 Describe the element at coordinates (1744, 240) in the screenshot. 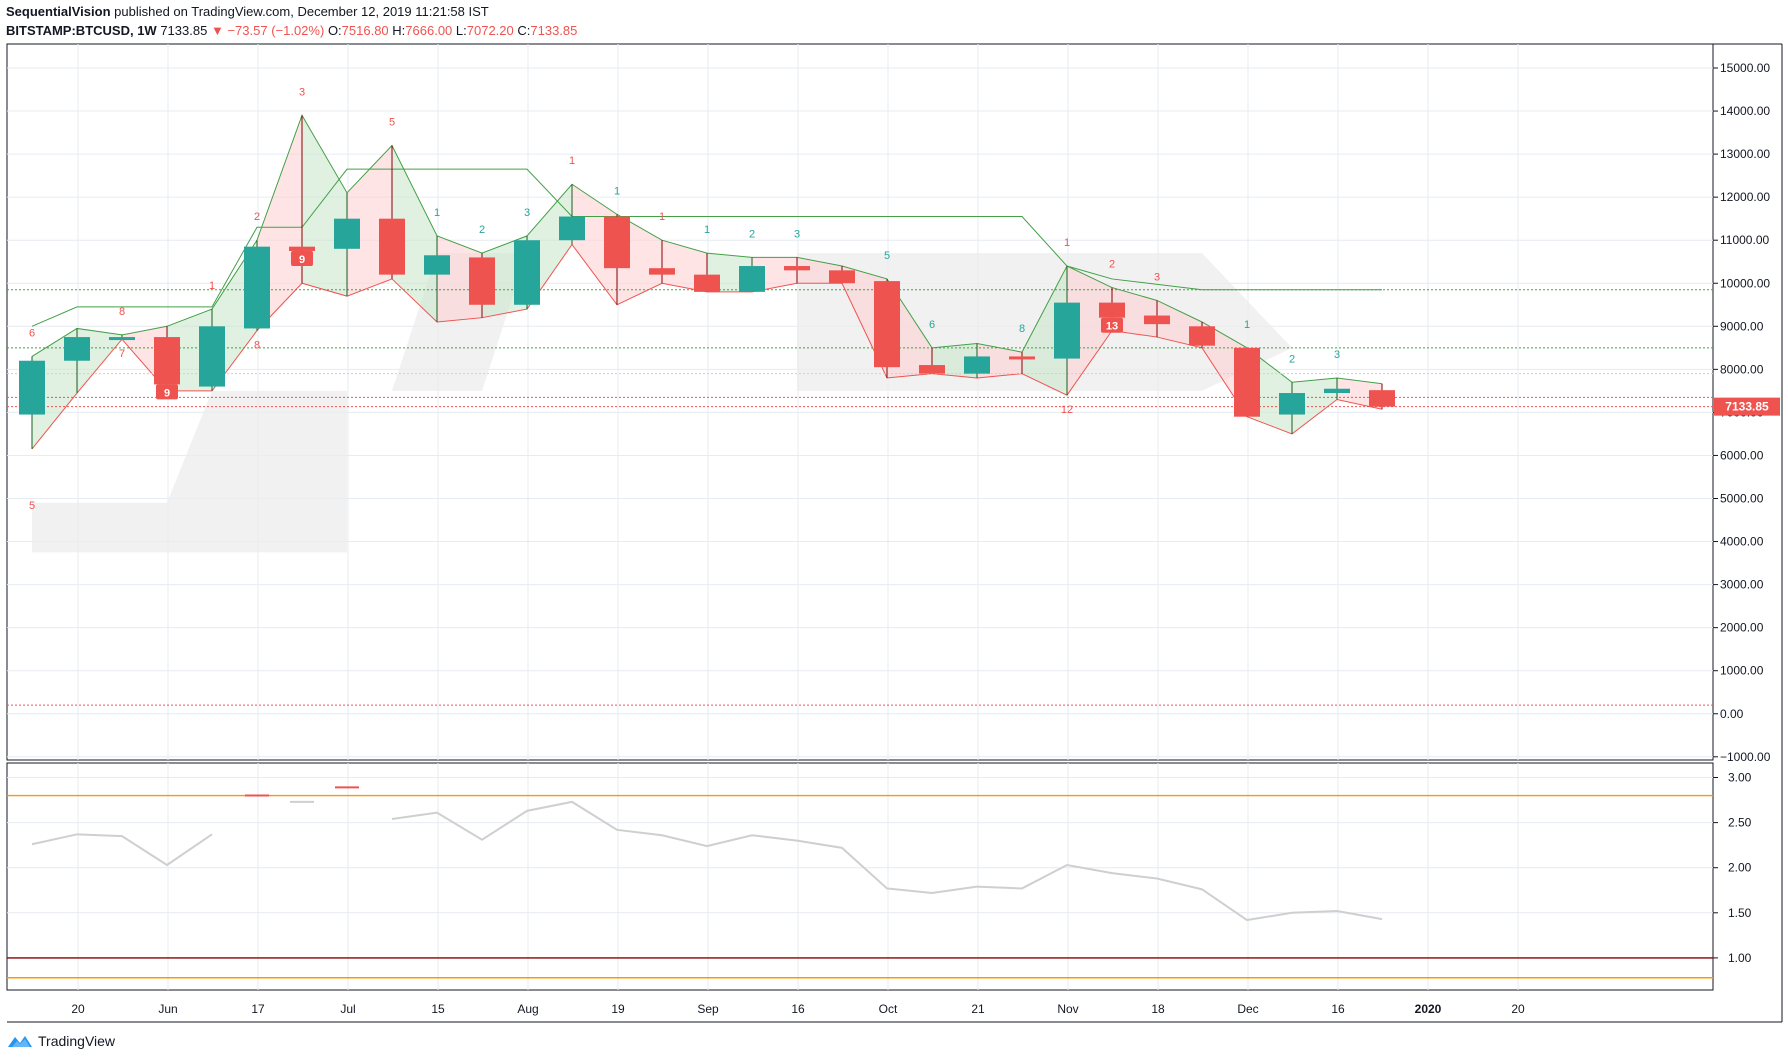

I see `y-tick-label: 11000.00` at that location.